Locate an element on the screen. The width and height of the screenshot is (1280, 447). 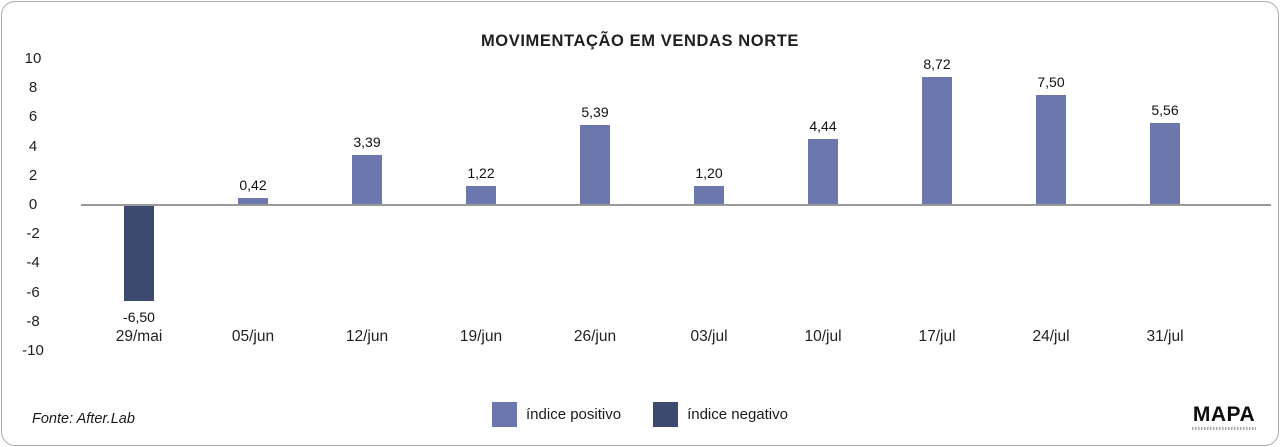
bar-value-label: 8,72 is located at coordinates (937, 63).